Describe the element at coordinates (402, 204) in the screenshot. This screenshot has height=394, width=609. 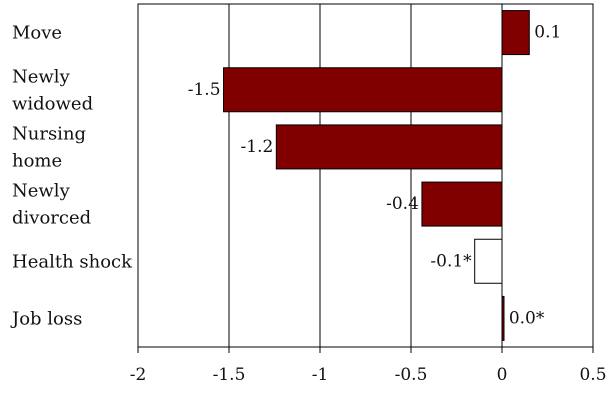
I see `data-label: -0.4` at that location.